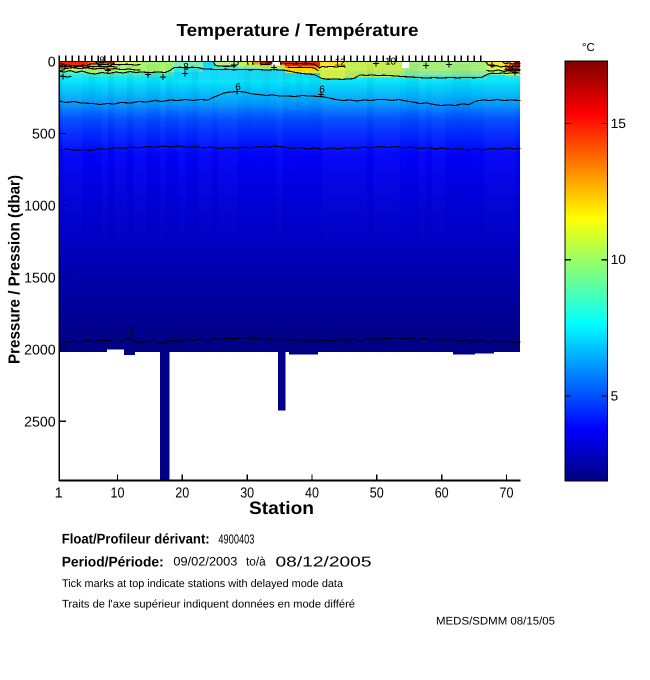 The image size is (650, 680). What do you see at coordinates (442, 494) in the screenshot?
I see `svg-text: 60` at bounding box center [442, 494].